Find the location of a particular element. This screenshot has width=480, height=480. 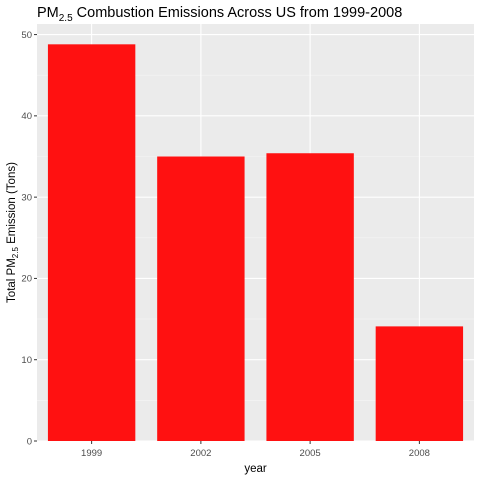

y-tick-label: 30 is located at coordinates (26, 197).